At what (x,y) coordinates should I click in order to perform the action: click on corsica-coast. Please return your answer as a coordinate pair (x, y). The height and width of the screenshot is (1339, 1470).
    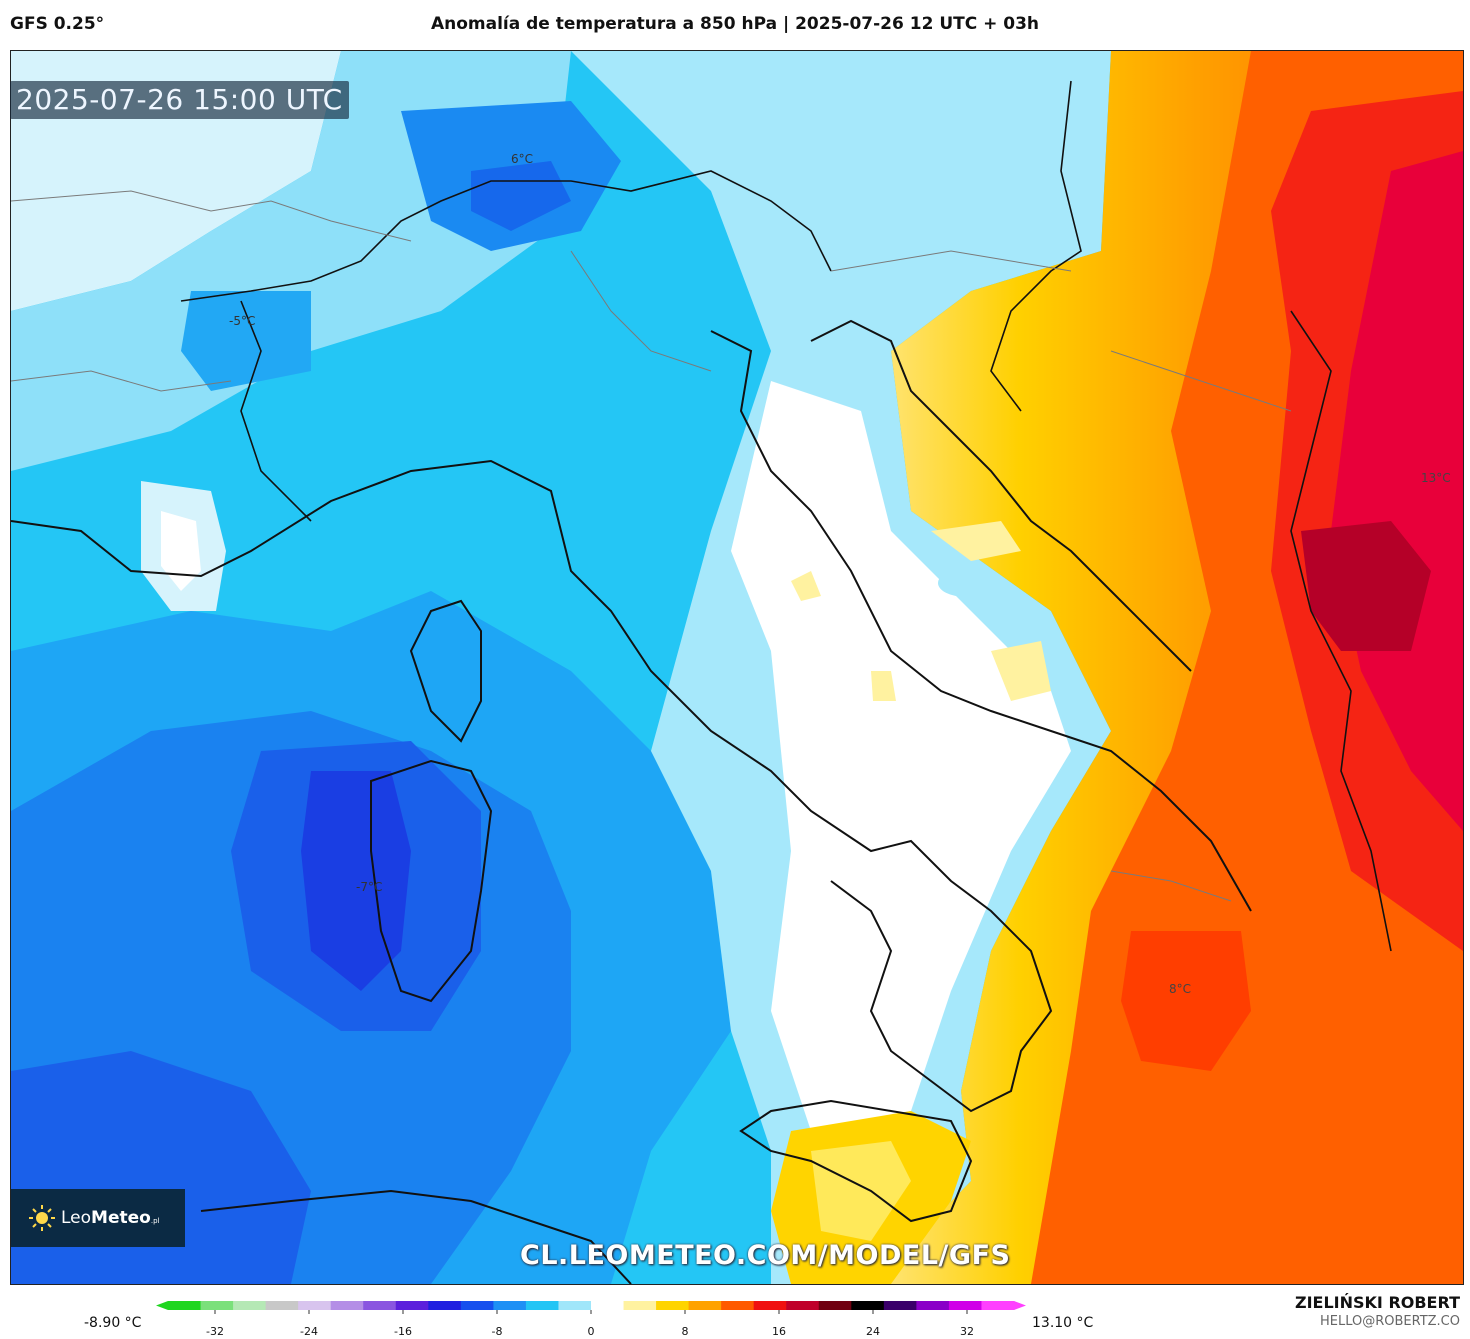
    Looking at the image, I should click on (445, 671).